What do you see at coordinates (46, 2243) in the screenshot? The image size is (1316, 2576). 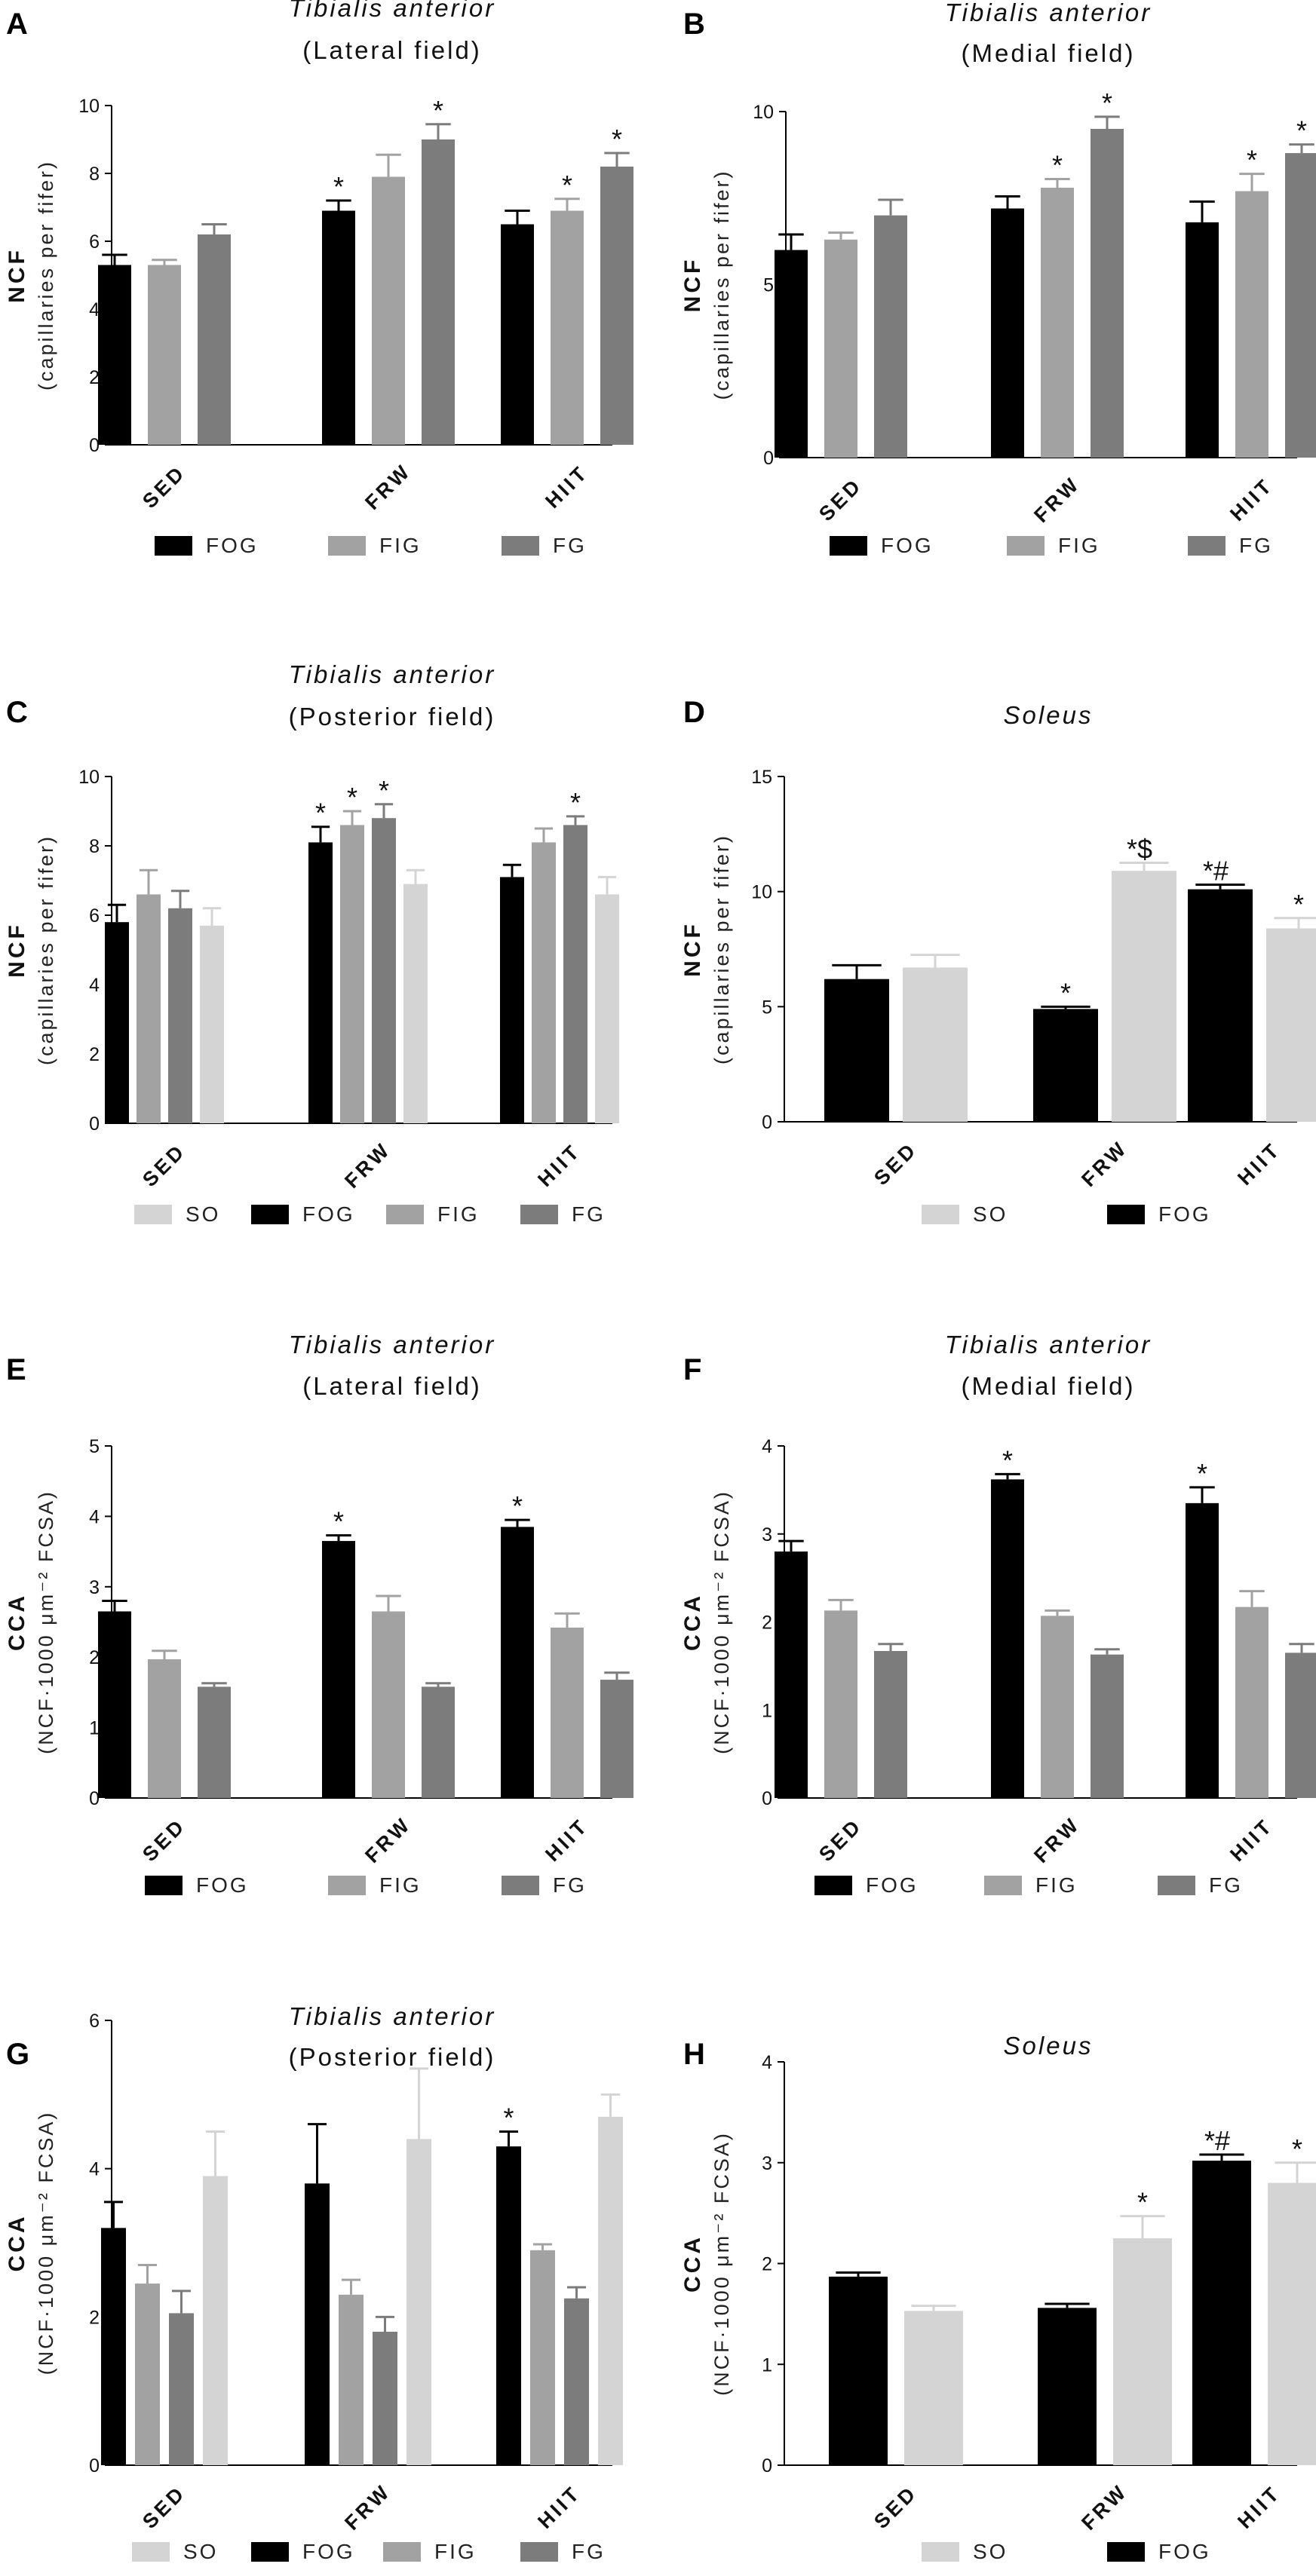 I see `y-axis-sublabel: (NCF·1000 μm⁻² FCSA)` at bounding box center [46, 2243].